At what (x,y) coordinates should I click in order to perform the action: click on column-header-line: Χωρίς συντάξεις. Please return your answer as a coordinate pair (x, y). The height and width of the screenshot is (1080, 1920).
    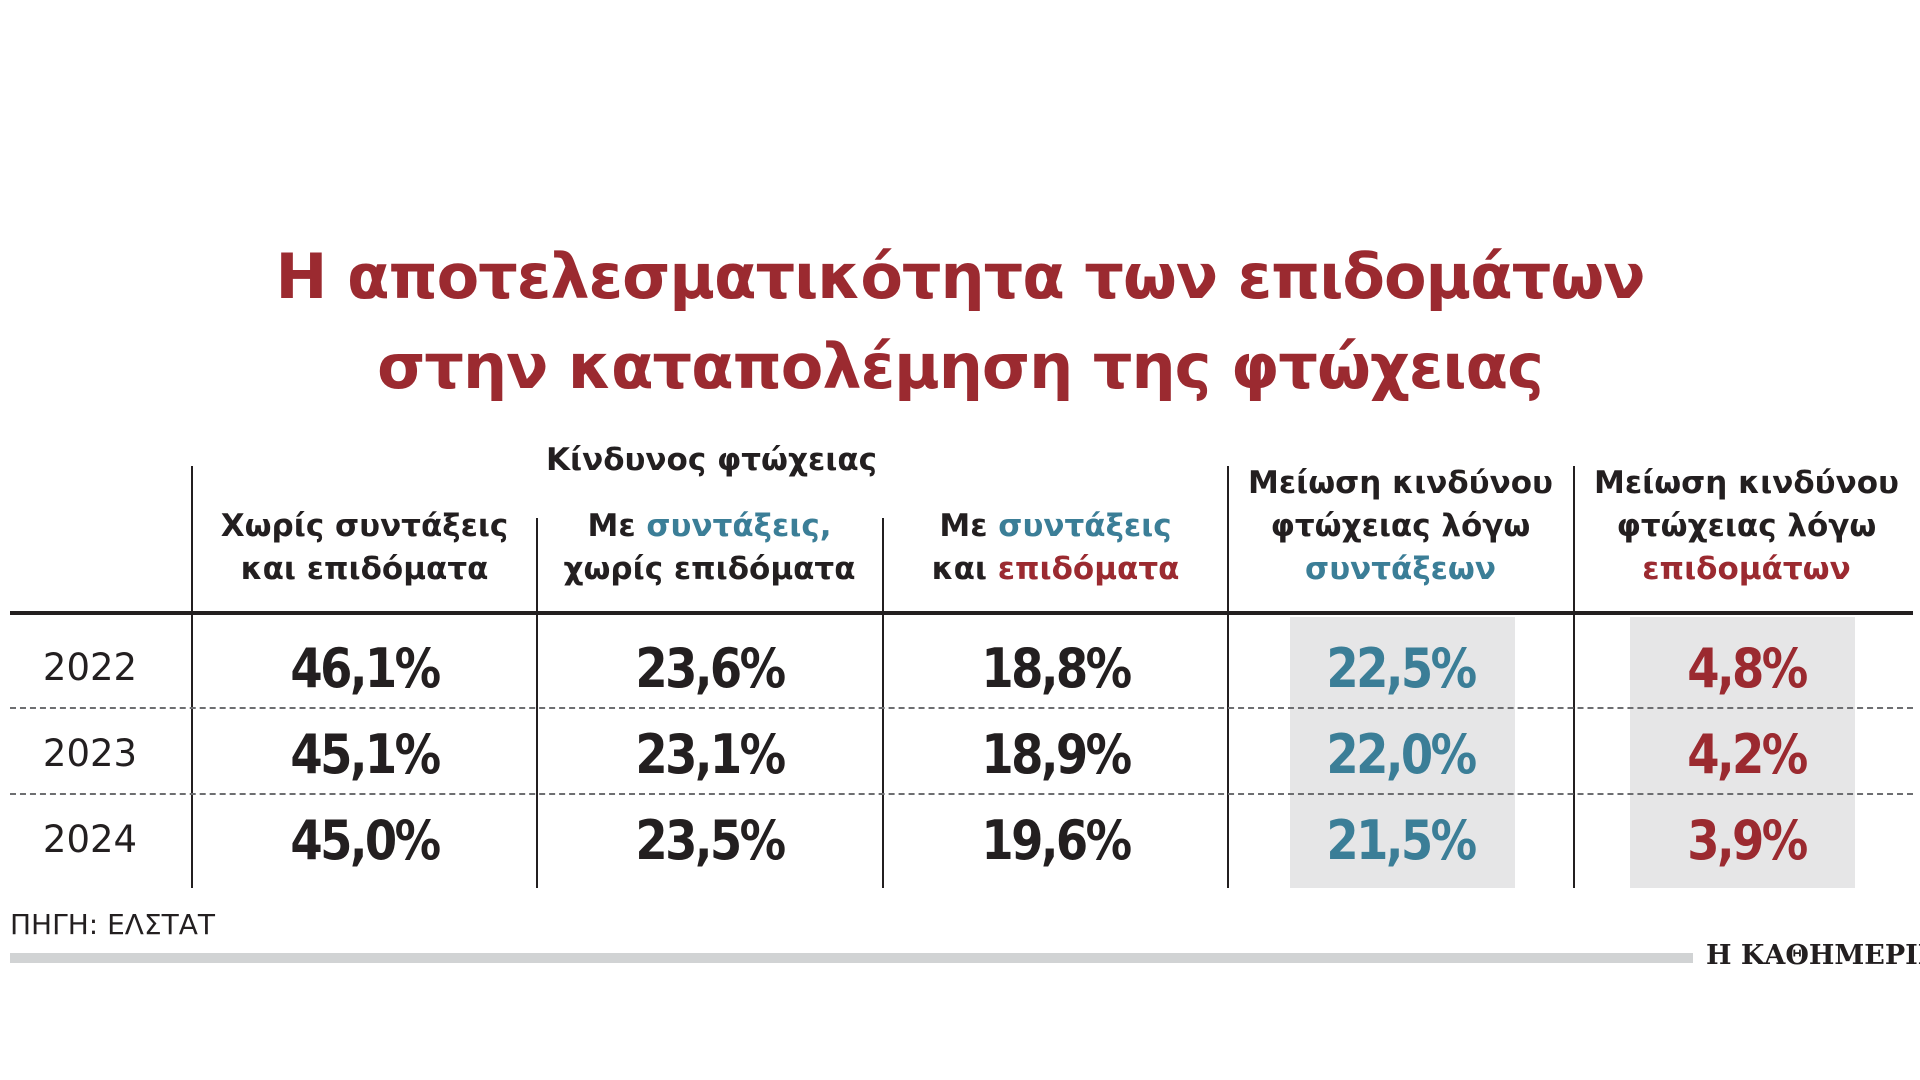
    Looking at the image, I should click on (364, 526).